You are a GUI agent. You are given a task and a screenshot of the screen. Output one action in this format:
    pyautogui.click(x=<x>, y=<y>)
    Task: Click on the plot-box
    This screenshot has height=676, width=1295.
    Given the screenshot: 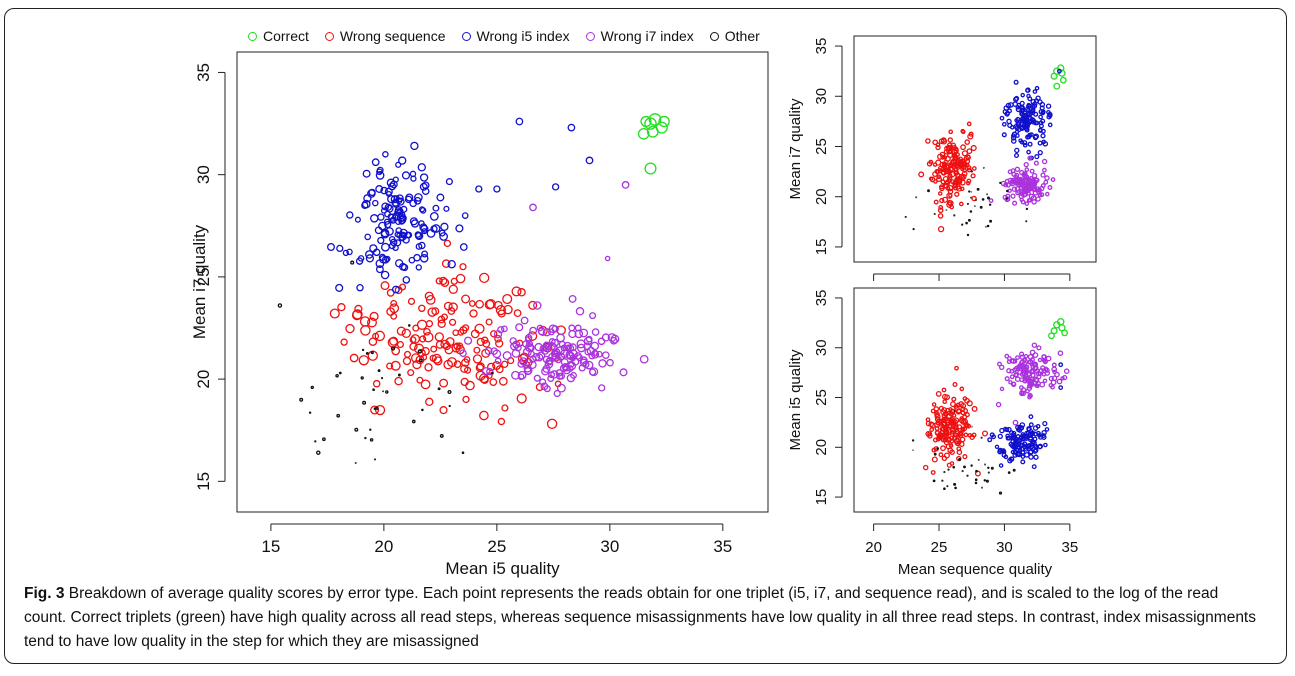 What is the action you would take?
    pyautogui.click(x=975, y=149)
    